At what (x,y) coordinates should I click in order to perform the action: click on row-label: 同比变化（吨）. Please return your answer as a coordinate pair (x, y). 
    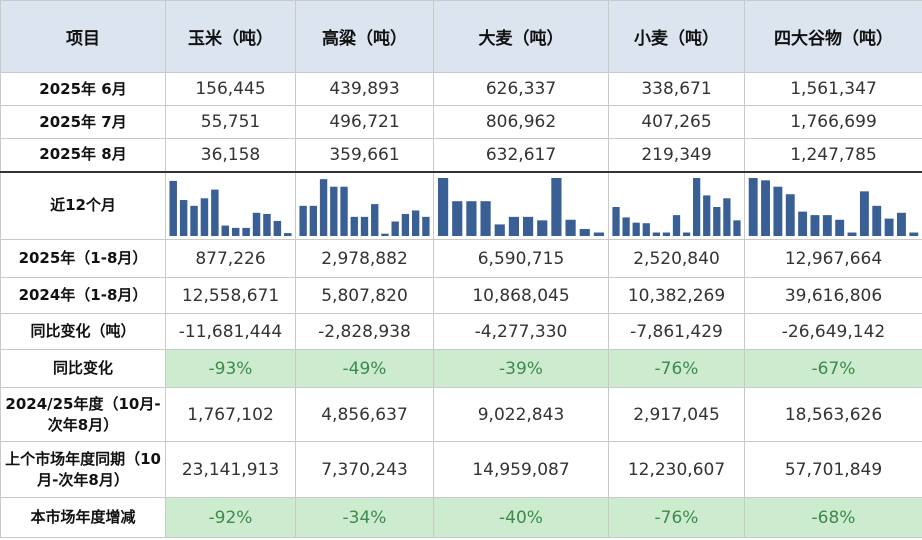
    Looking at the image, I should click on (83, 331).